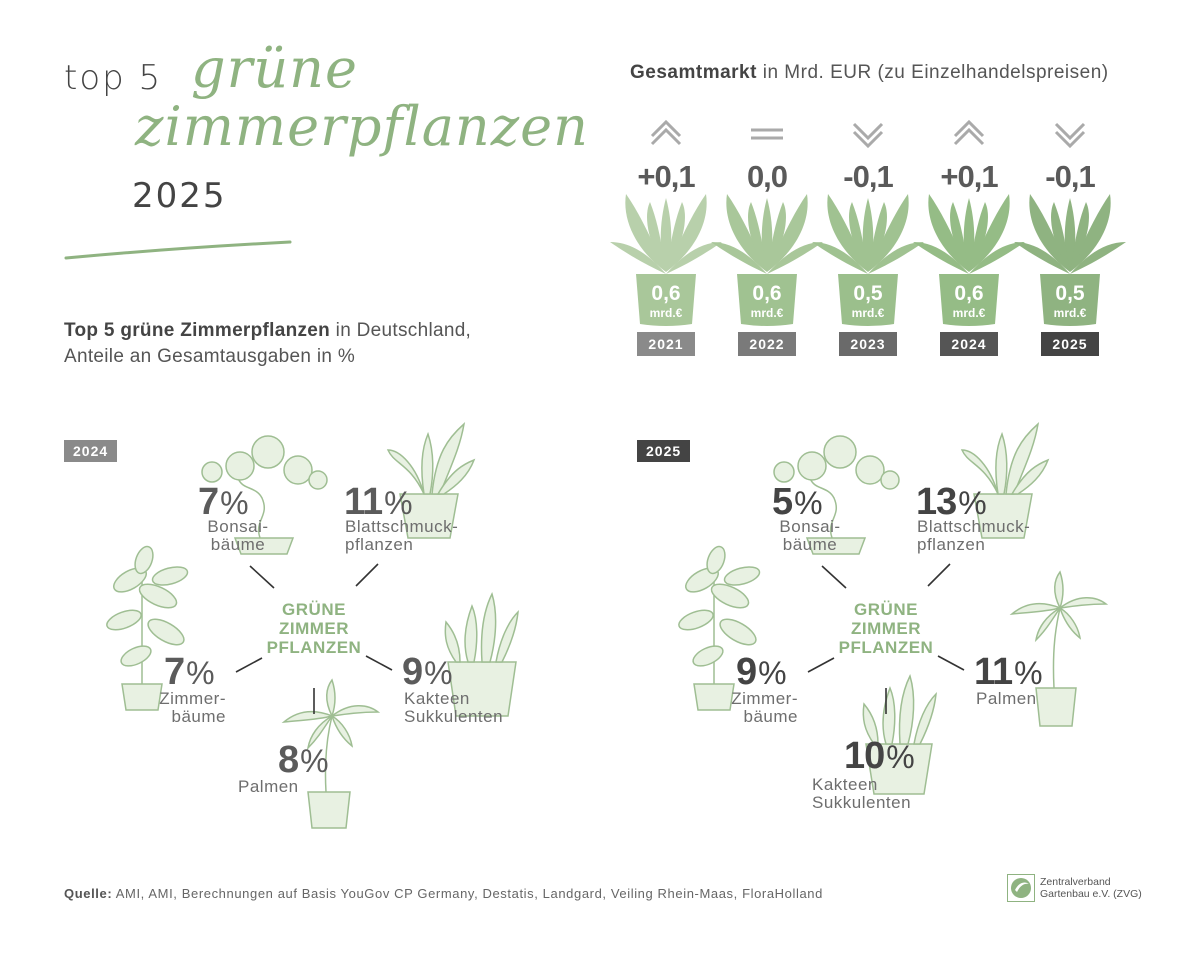 The width and height of the screenshot is (1200, 964). I want to click on hero-script-title: grüne zimmerpflanzen, so click(362, 98).